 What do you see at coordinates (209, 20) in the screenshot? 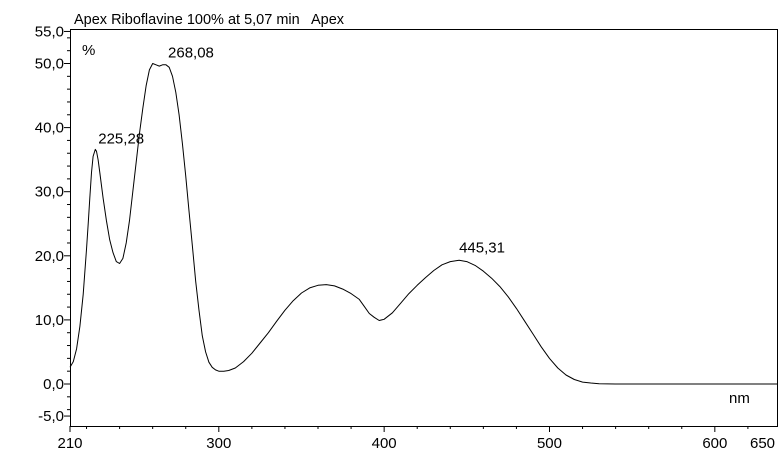
I see `chart-title: Apex Riboflavine 100% at 5,07 min Apex` at bounding box center [209, 20].